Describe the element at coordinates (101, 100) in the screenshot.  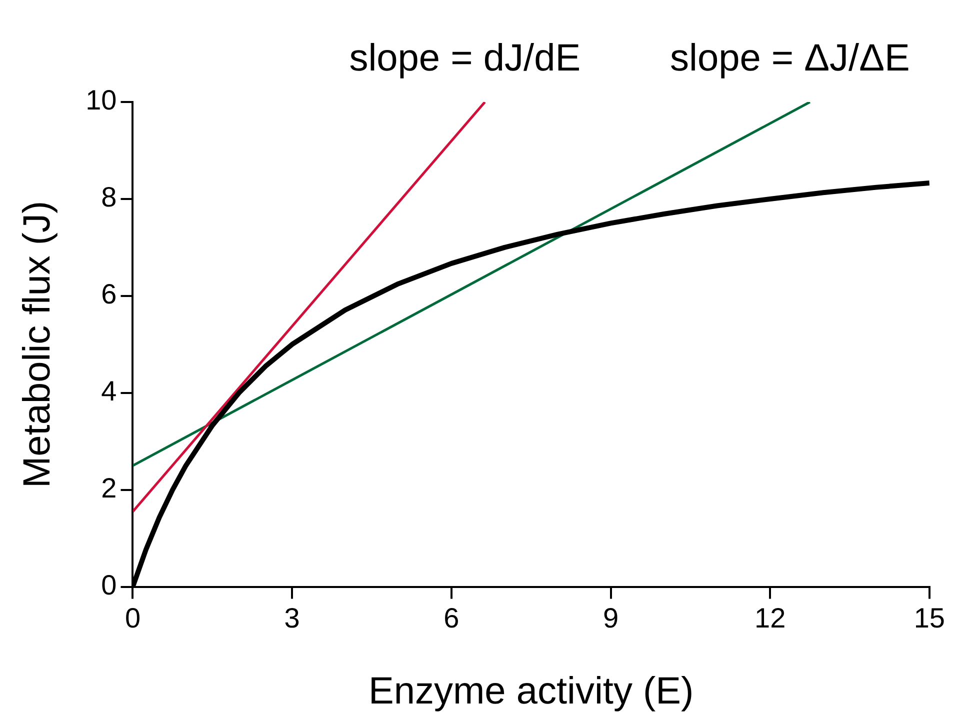
I see `y-tick-label: 10` at that location.